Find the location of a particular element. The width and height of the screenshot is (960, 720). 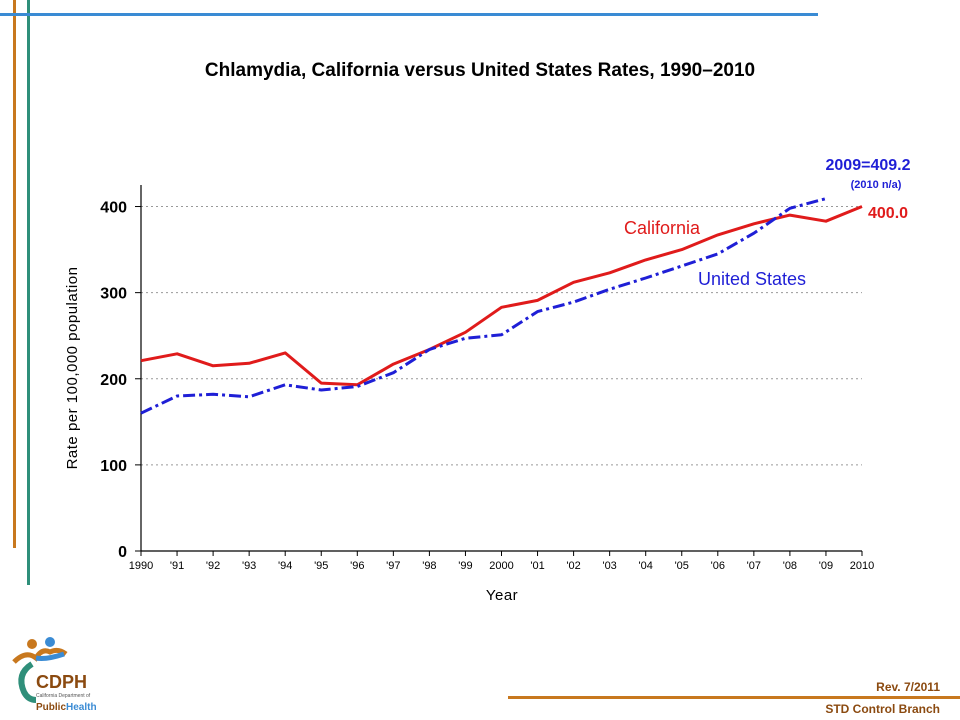

x-tick-label: '08 is located at coordinates (790, 566).